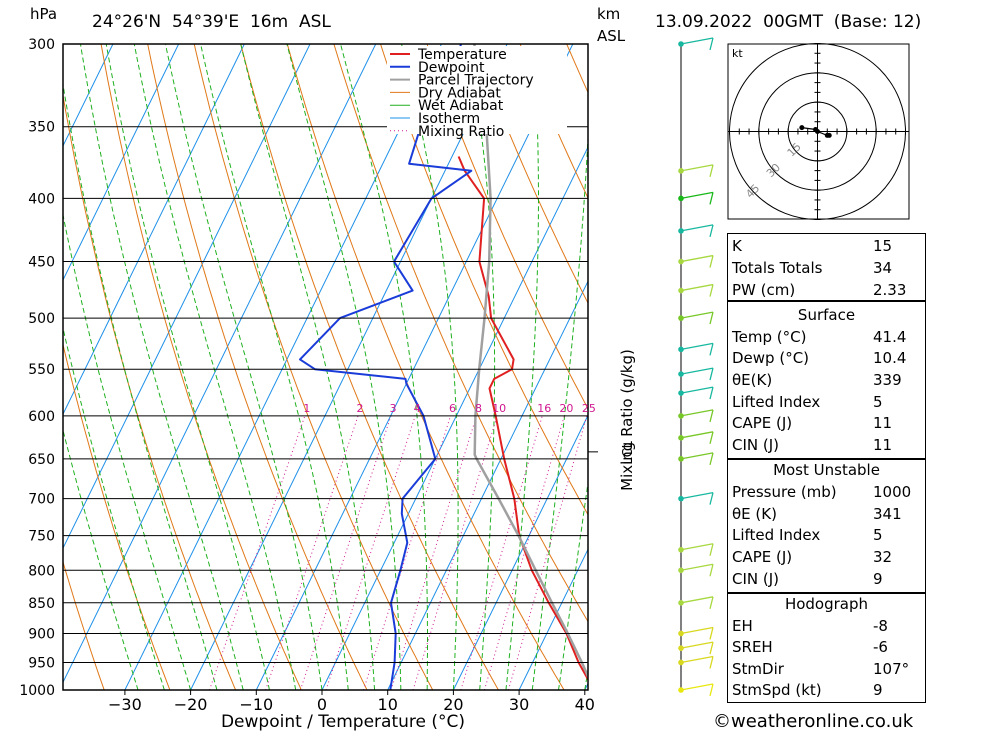 This screenshot has width=1000, height=733. I want to click on series-parcel-trajectory, so click(530, 362).